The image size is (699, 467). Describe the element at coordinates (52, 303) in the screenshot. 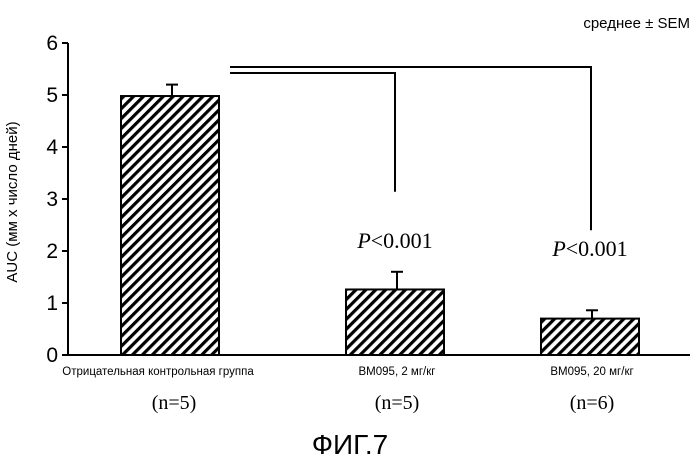

I see `y-tick-label: 1` at that location.